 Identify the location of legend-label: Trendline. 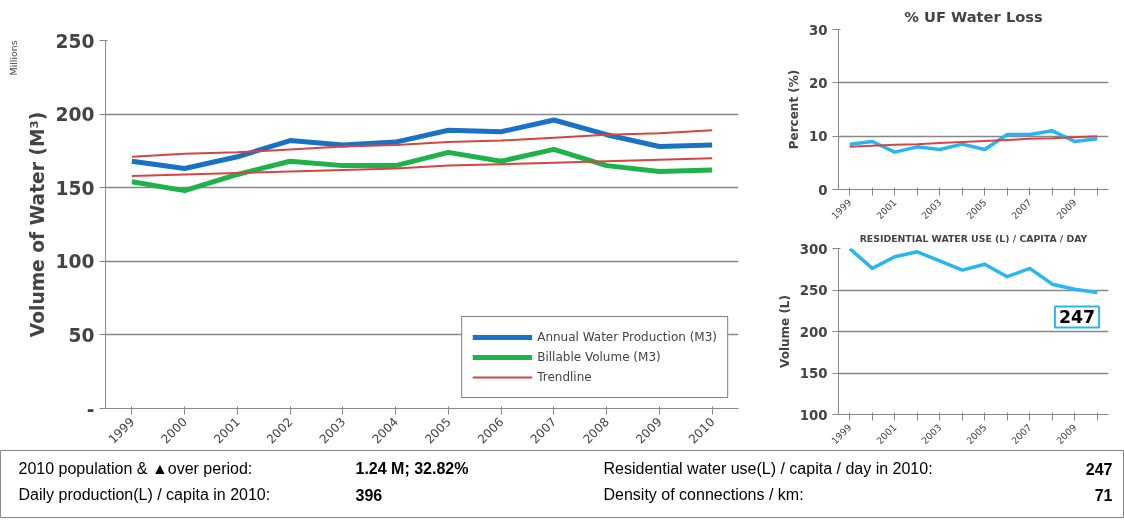
(564, 377).